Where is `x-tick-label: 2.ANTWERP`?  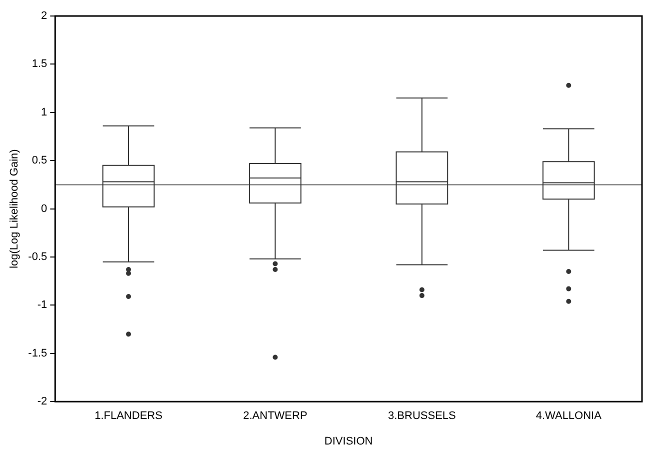 x-tick-label: 2.ANTWERP is located at coordinates (275, 416).